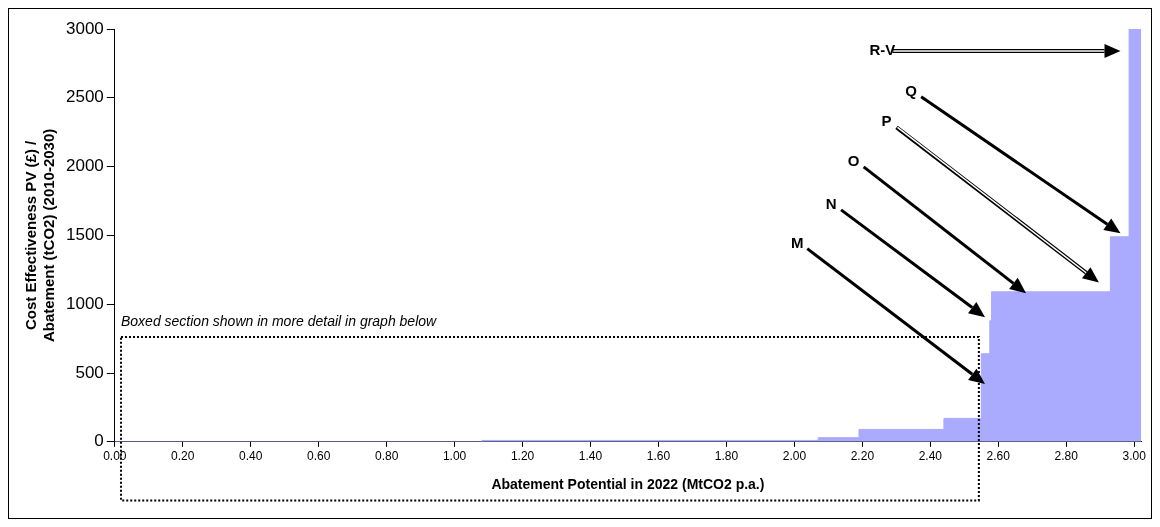  Describe the element at coordinates (726, 456) in the screenshot. I see `x-tick-label: 1.80` at that location.